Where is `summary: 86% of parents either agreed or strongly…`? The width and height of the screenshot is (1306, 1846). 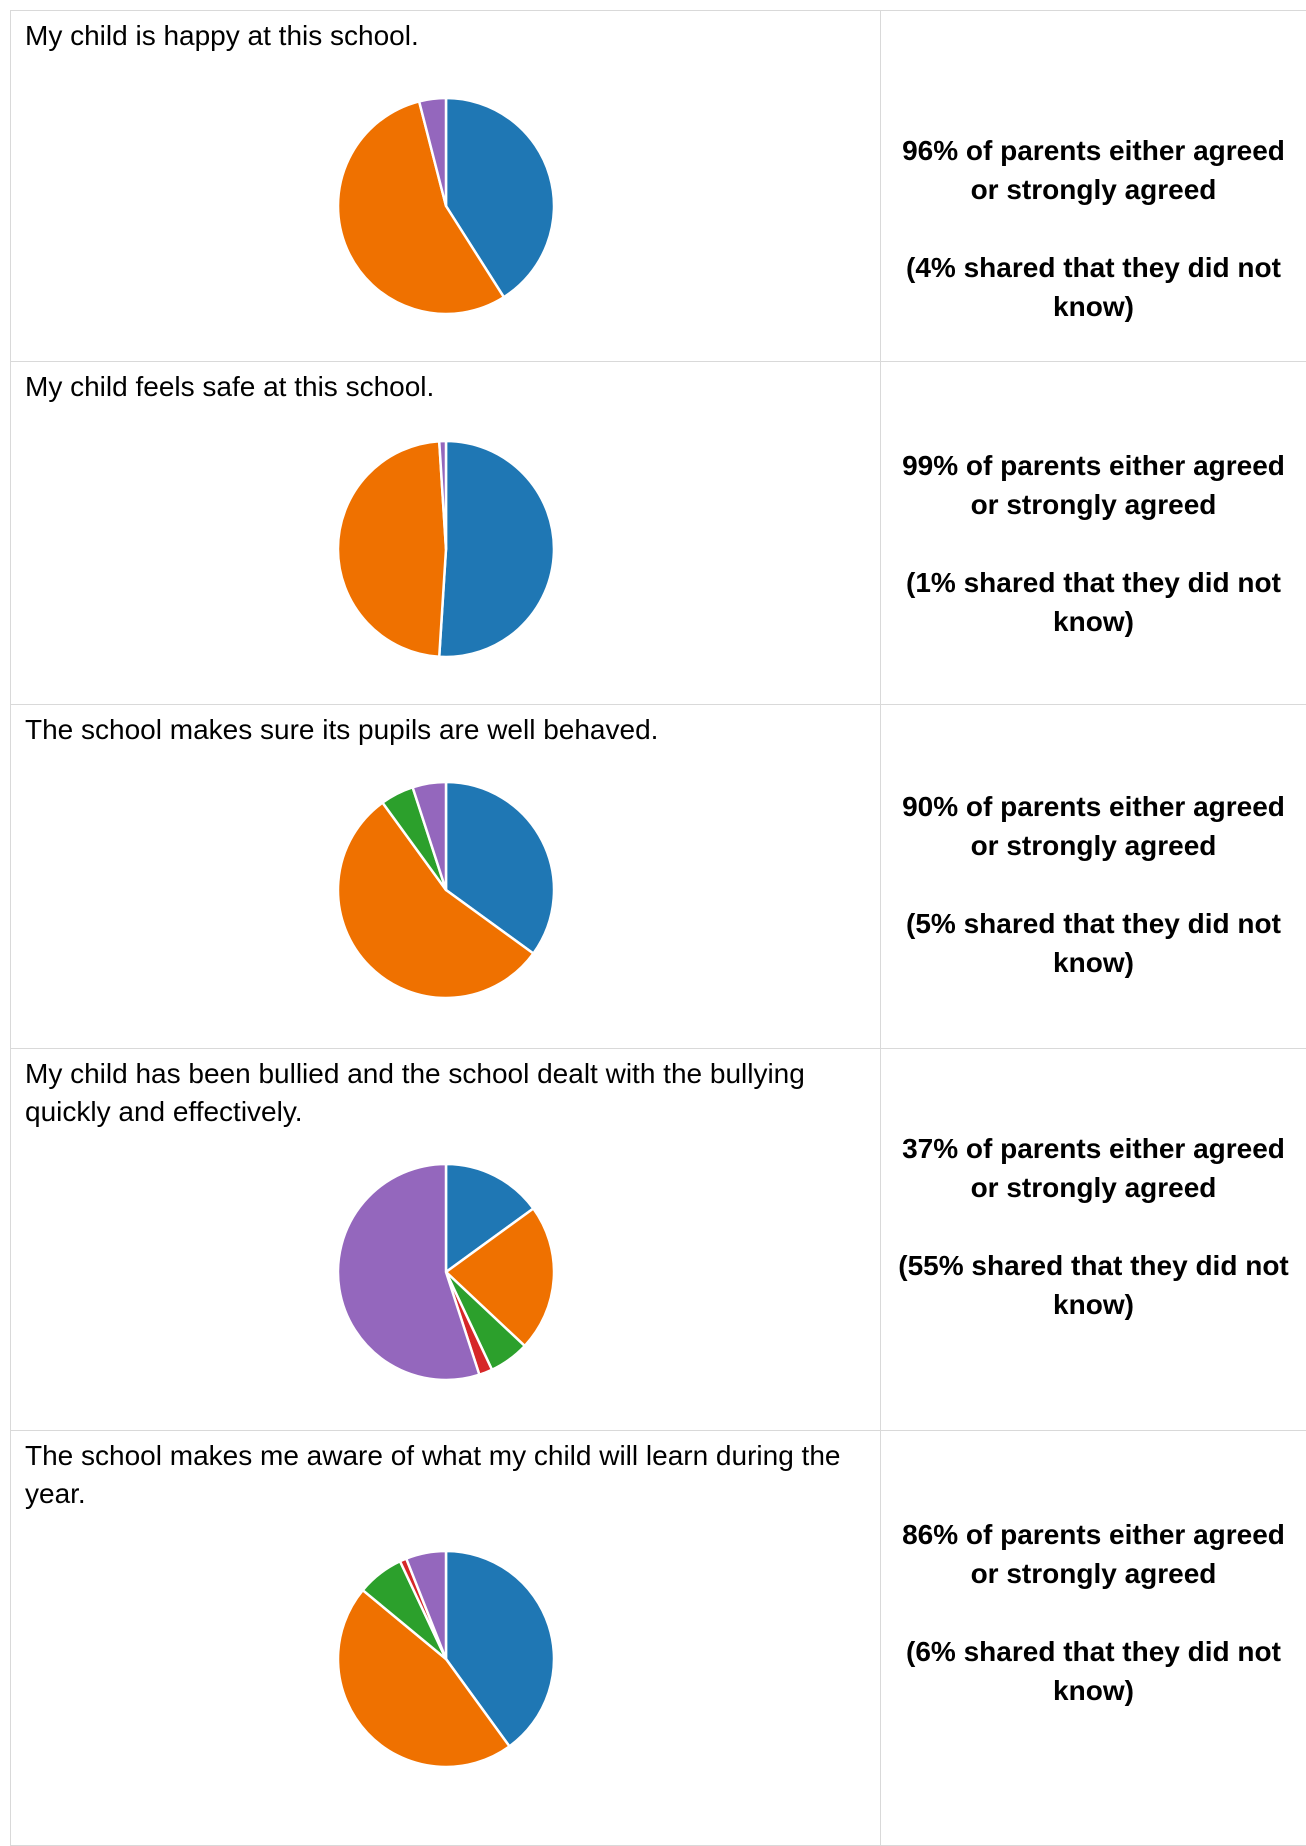
summary: 86% of parents either agreed or strongly… is located at coordinates (1093, 1612).